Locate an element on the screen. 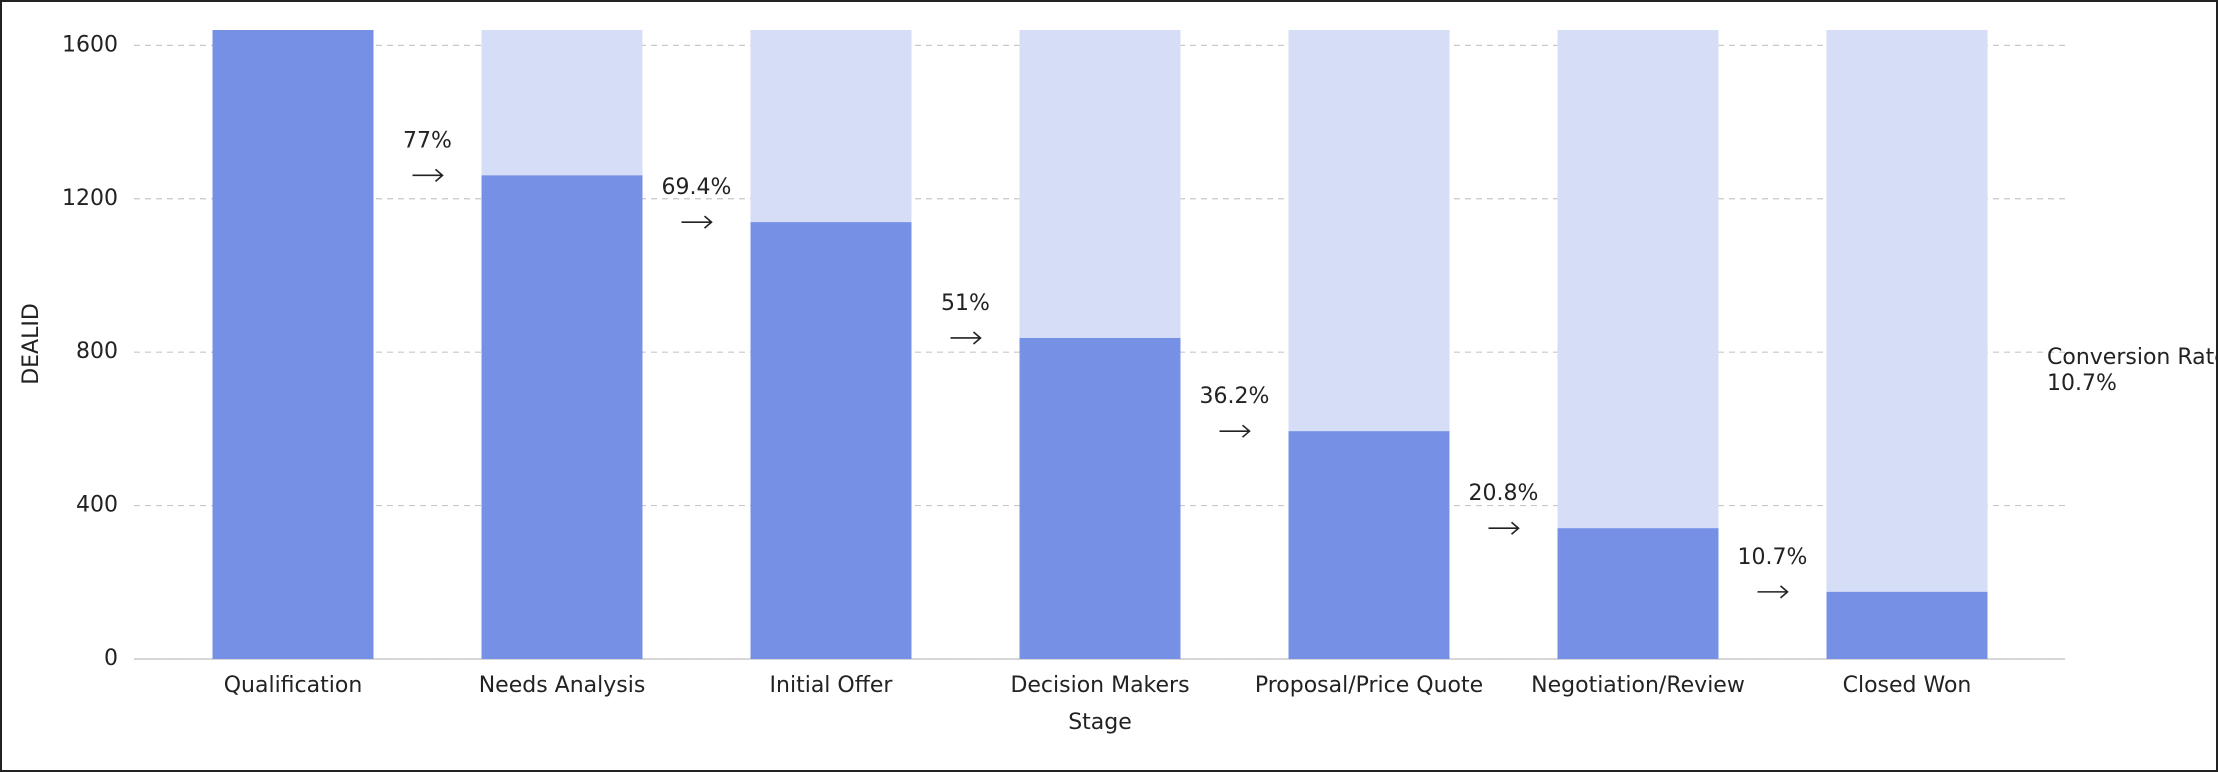  x-tick-label: Initial Offer is located at coordinates (832, 685).